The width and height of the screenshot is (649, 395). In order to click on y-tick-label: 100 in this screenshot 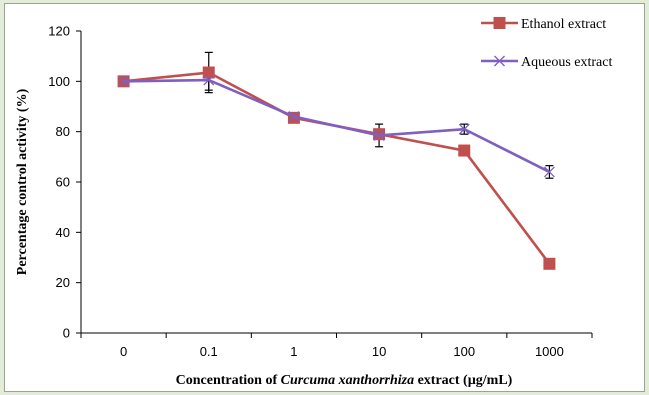, I will do `click(59, 81)`.